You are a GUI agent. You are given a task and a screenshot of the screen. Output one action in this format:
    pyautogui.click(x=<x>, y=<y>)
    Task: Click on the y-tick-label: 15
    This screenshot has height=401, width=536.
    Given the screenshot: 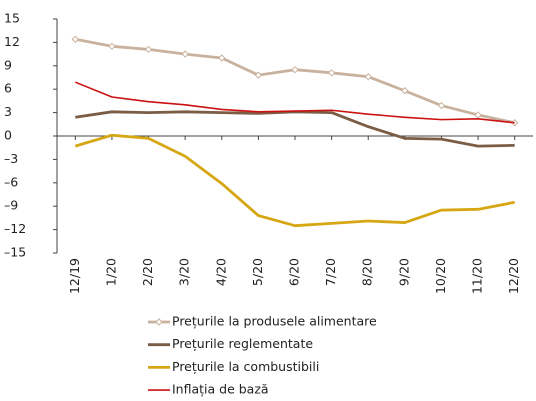 What is the action you would take?
    pyautogui.click(x=12, y=18)
    